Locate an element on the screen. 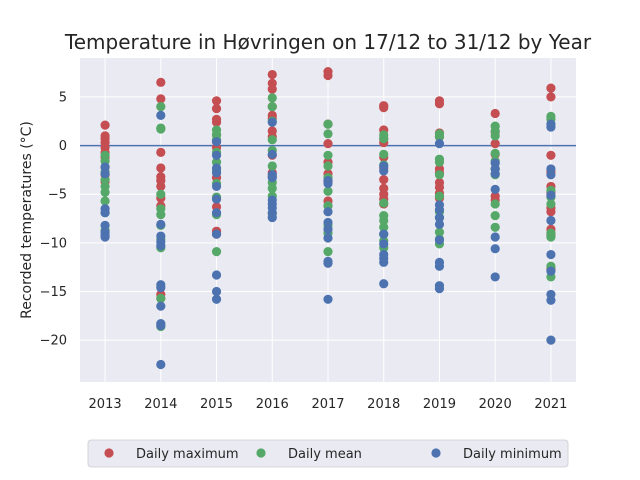 This screenshot has height=480, width=640. x-tick-label: 2019 is located at coordinates (439, 404).